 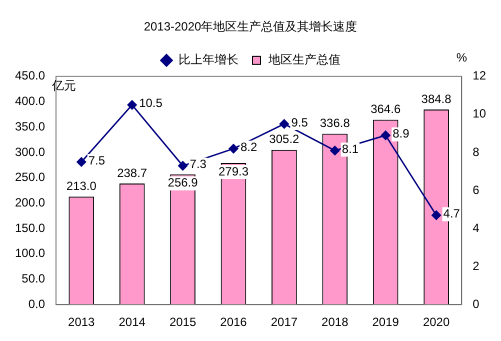 I want to click on y-axis-title: 亿元, so click(x=63, y=85).